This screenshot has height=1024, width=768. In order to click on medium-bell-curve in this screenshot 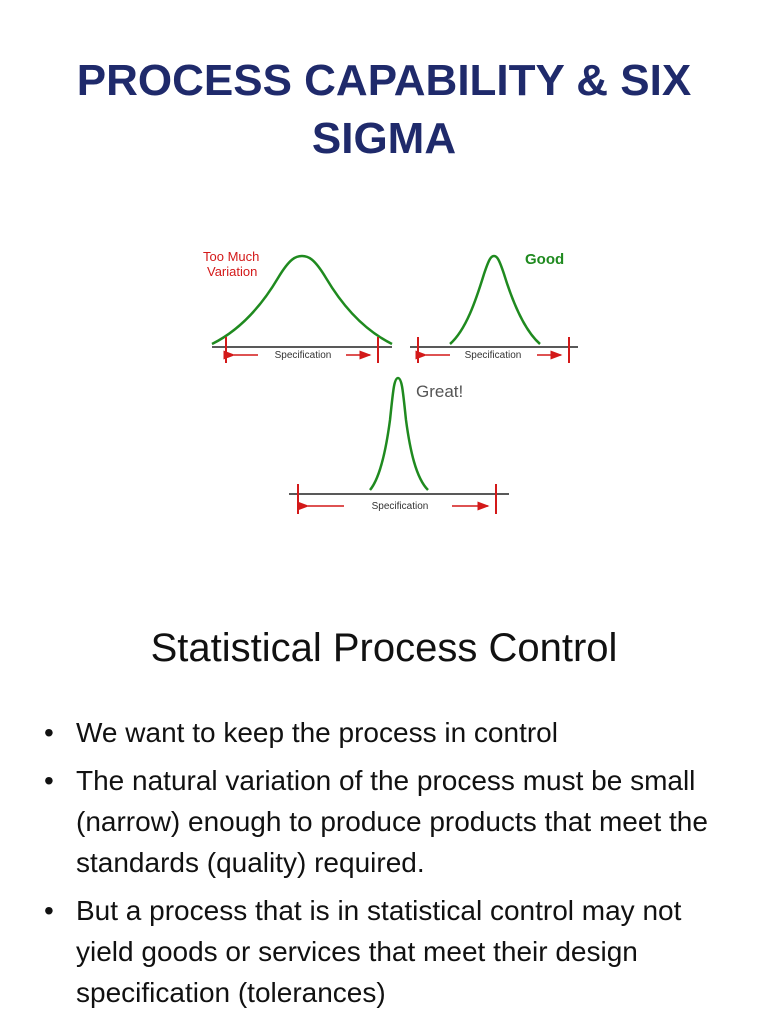, I will do `click(495, 299)`.